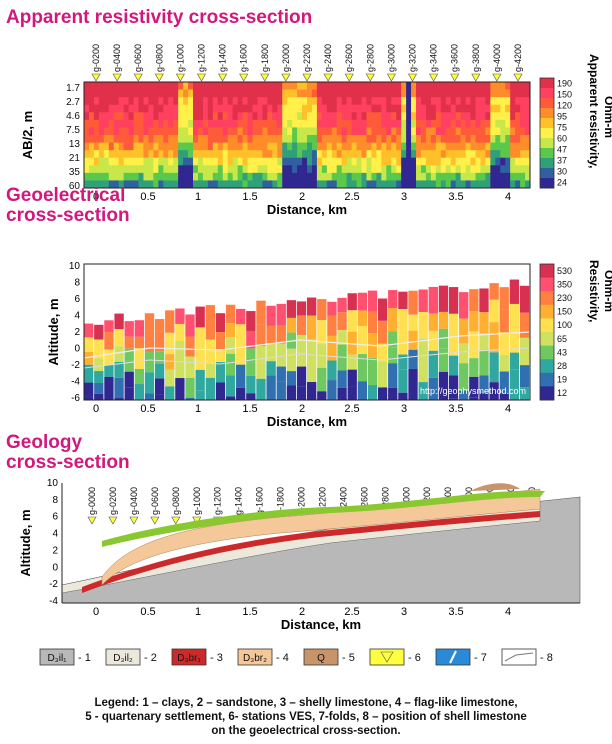 The height and width of the screenshot is (744, 612). What do you see at coordinates (150, 658) in the screenshot?
I see `legend-label: - 2` at bounding box center [150, 658].